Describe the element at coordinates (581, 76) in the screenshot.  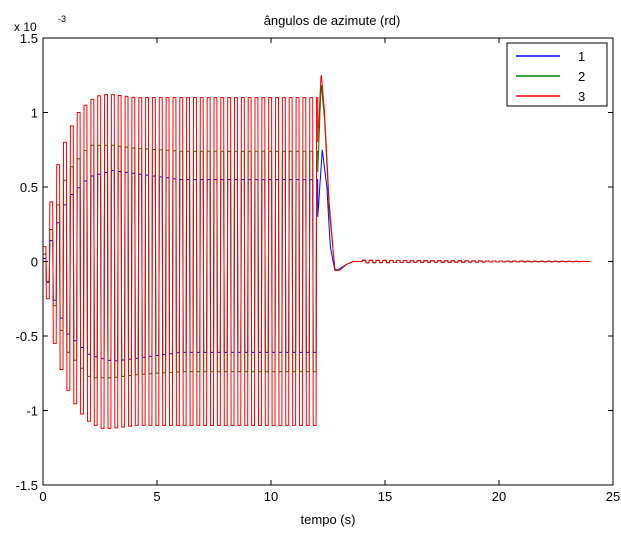
I see `legend-label-2: 2` at that location.